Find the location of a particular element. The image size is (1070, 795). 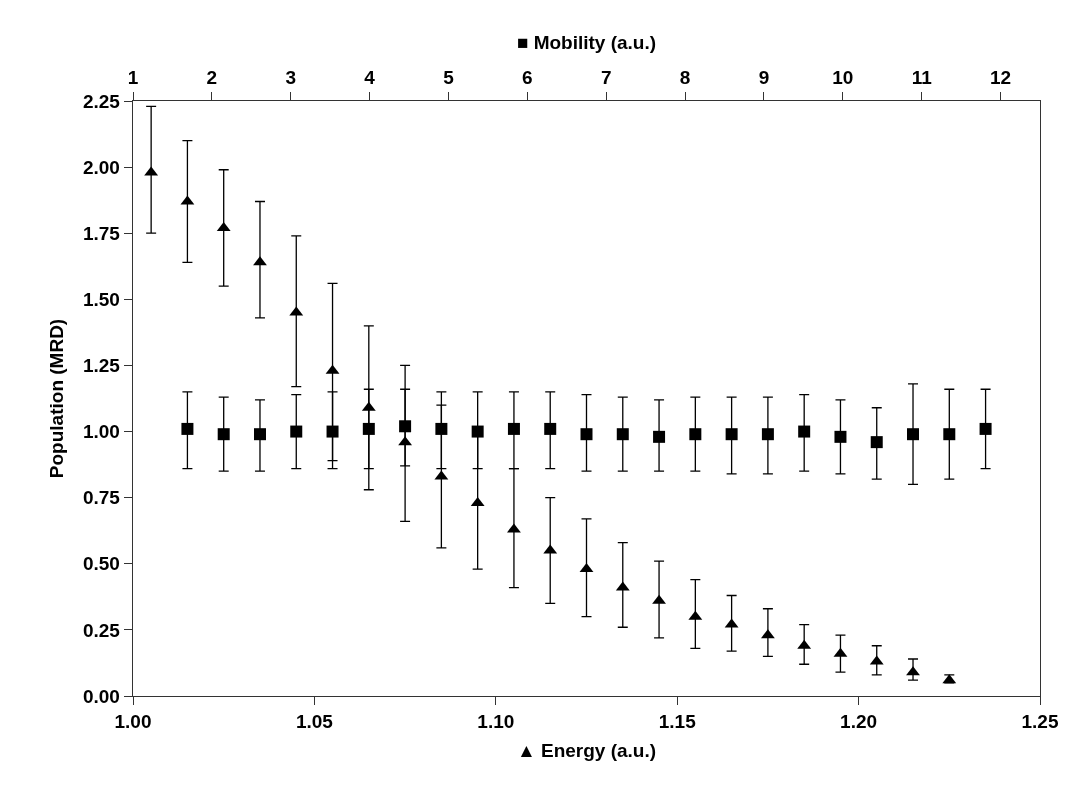

x-tick-label: 1.20 is located at coordinates (859, 722).